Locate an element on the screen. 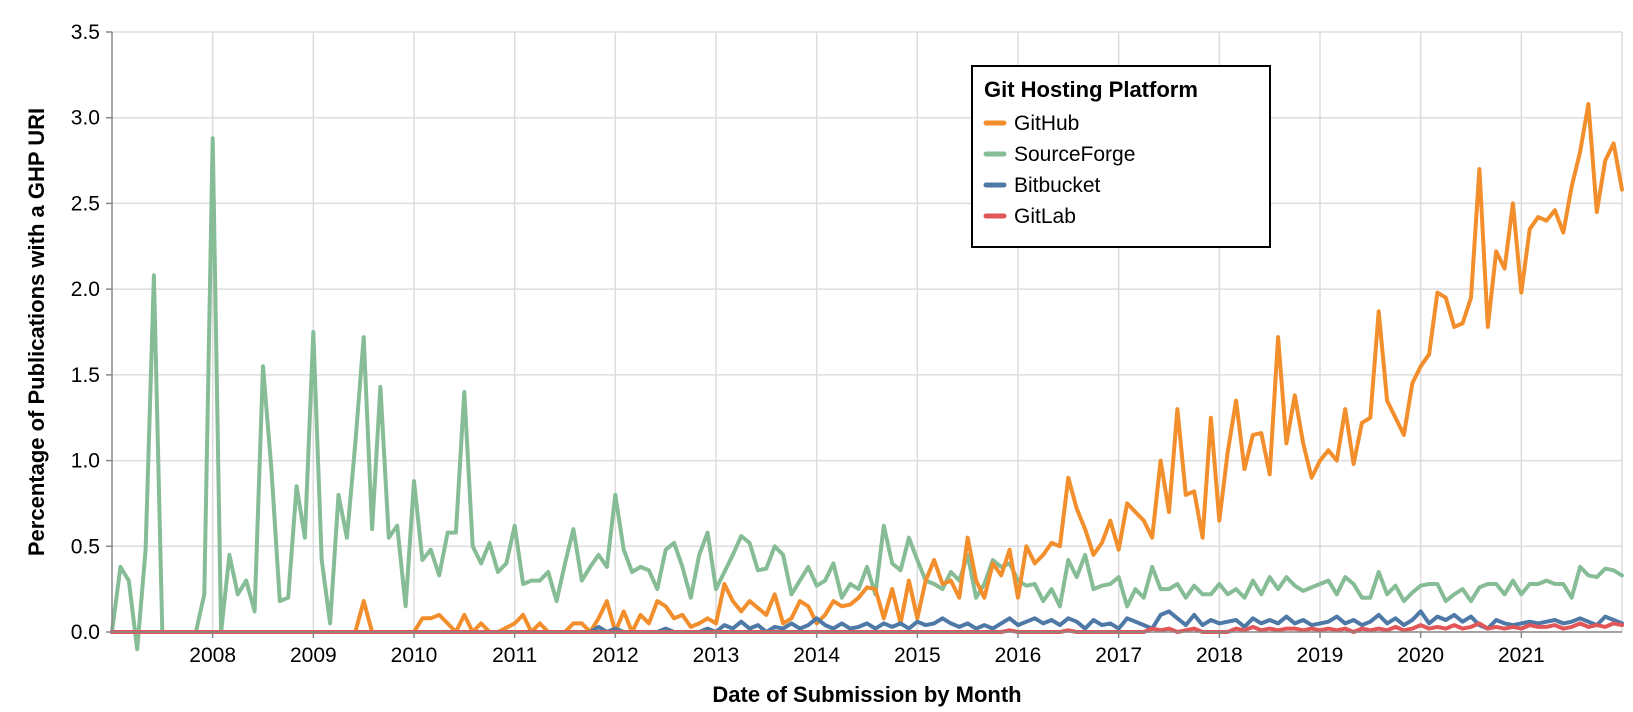 The image size is (1633, 712). legend-label-bitbucket: Bitbucket is located at coordinates (1057, 185).